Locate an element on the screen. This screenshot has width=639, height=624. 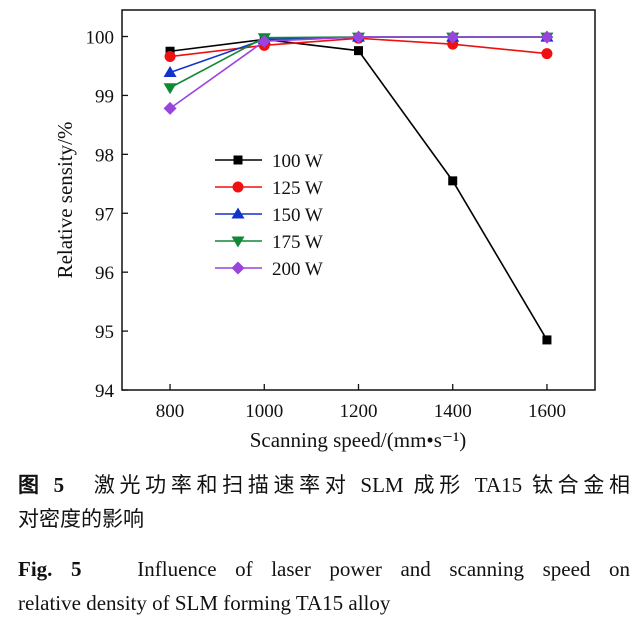
x-tick-label: 1000 is located at coordinates (264, 411).